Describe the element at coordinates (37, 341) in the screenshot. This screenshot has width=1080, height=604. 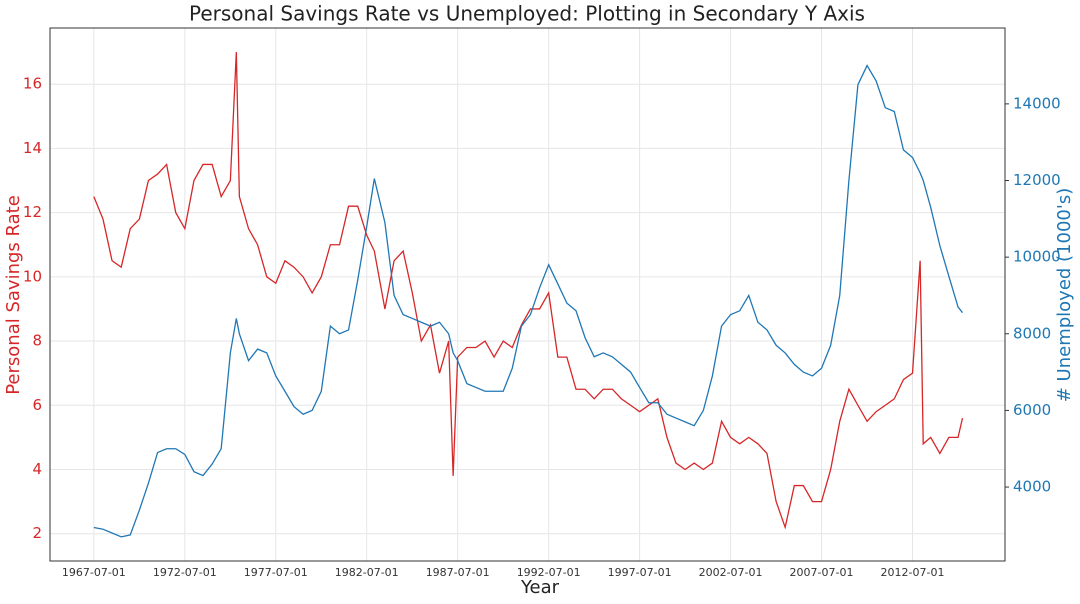
I see `y-tick-label: 8` at that location.